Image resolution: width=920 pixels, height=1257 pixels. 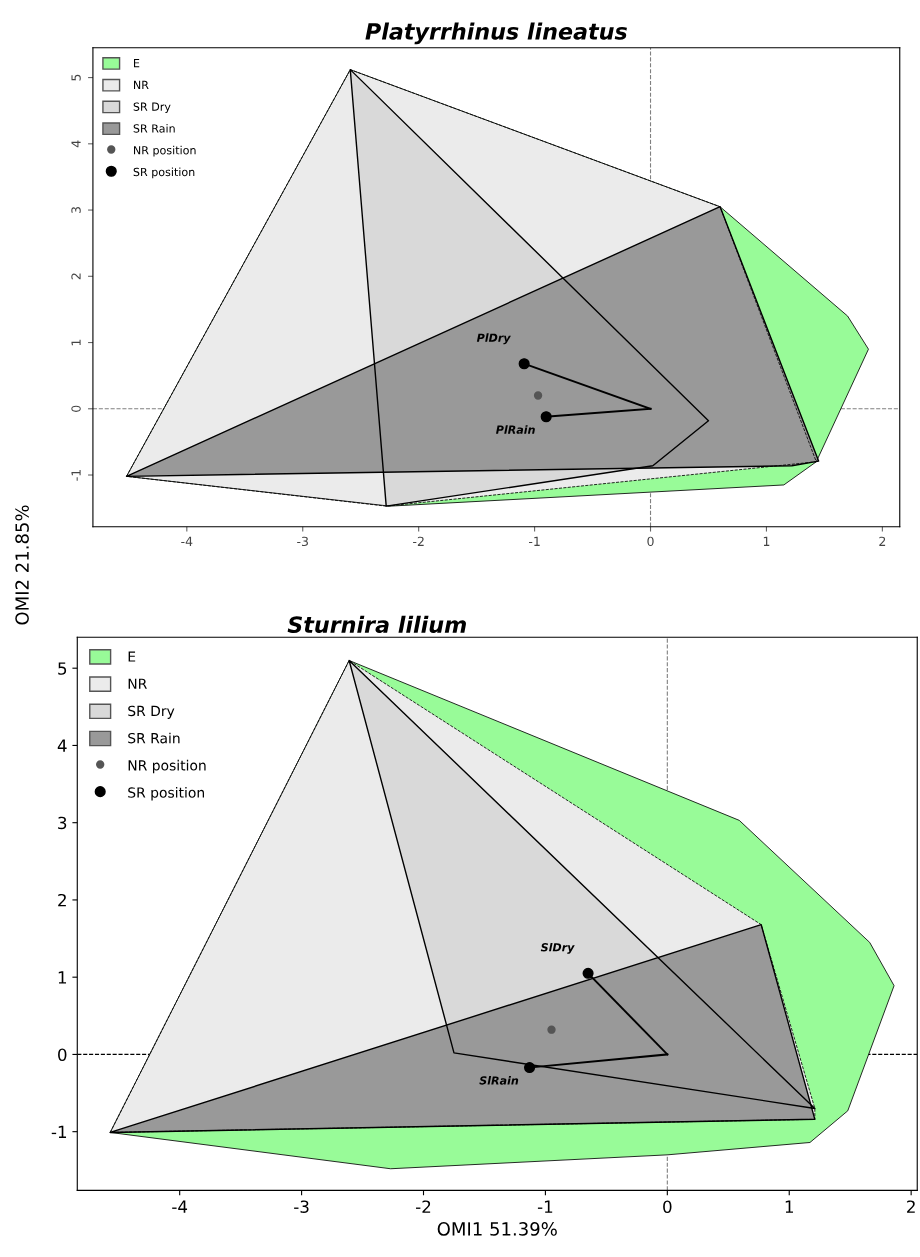 I want to click on annotation: PlRain, so click(x=515, y=429).